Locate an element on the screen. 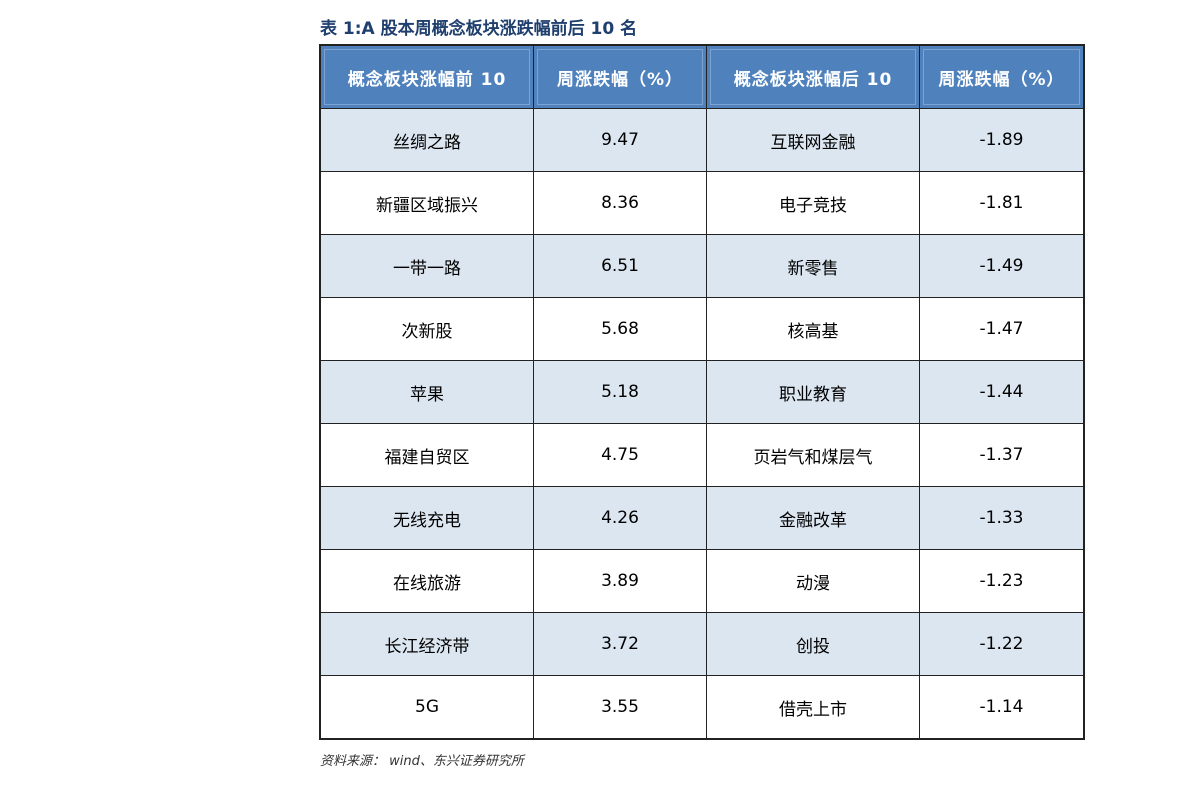 This screenshot has width=1191, height=785. cell-bottom-sector: 页岩气和煤层气 is located at coordinates (813, 455).